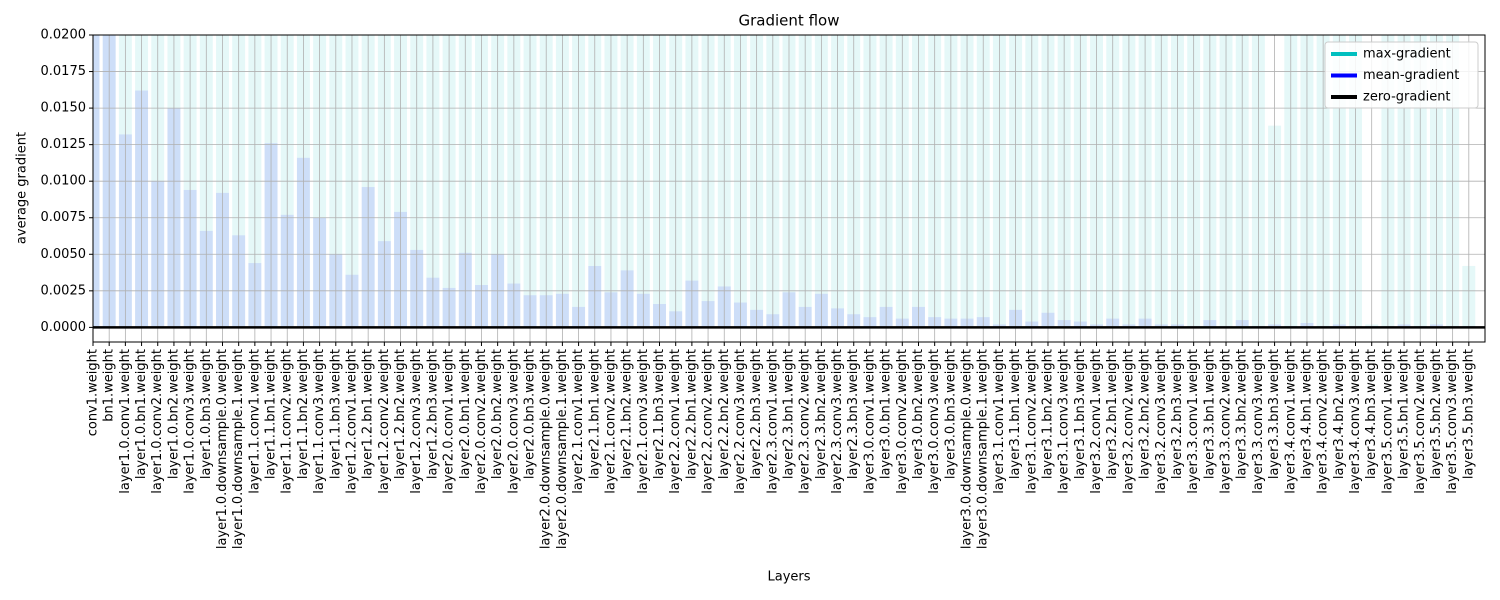 This screenshot has height=600, width=1500. Describe the element at coordinates (627, 414) in the screenshot. I see `x-tick-label: layer2.1.bn2.weight` at that location.